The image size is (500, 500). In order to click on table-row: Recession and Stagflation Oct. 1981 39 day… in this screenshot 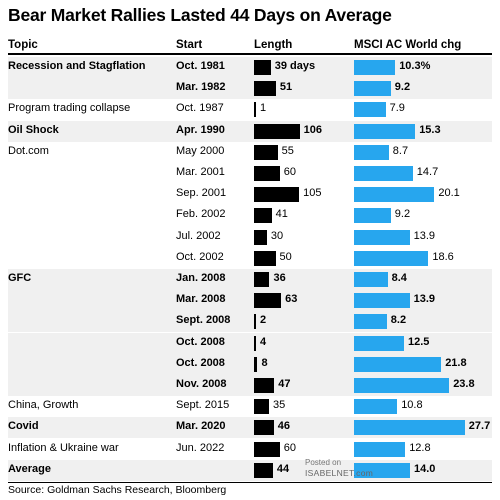, I will do `click(250, 67)`.